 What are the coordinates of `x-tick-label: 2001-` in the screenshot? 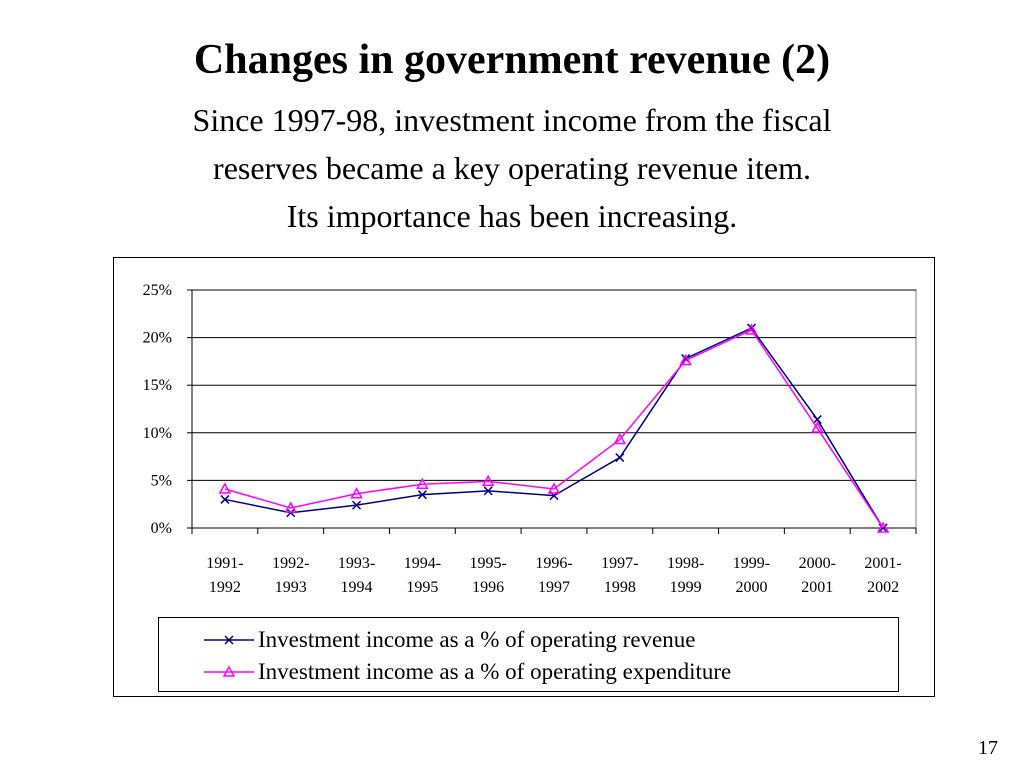 It's located at (882, 563).